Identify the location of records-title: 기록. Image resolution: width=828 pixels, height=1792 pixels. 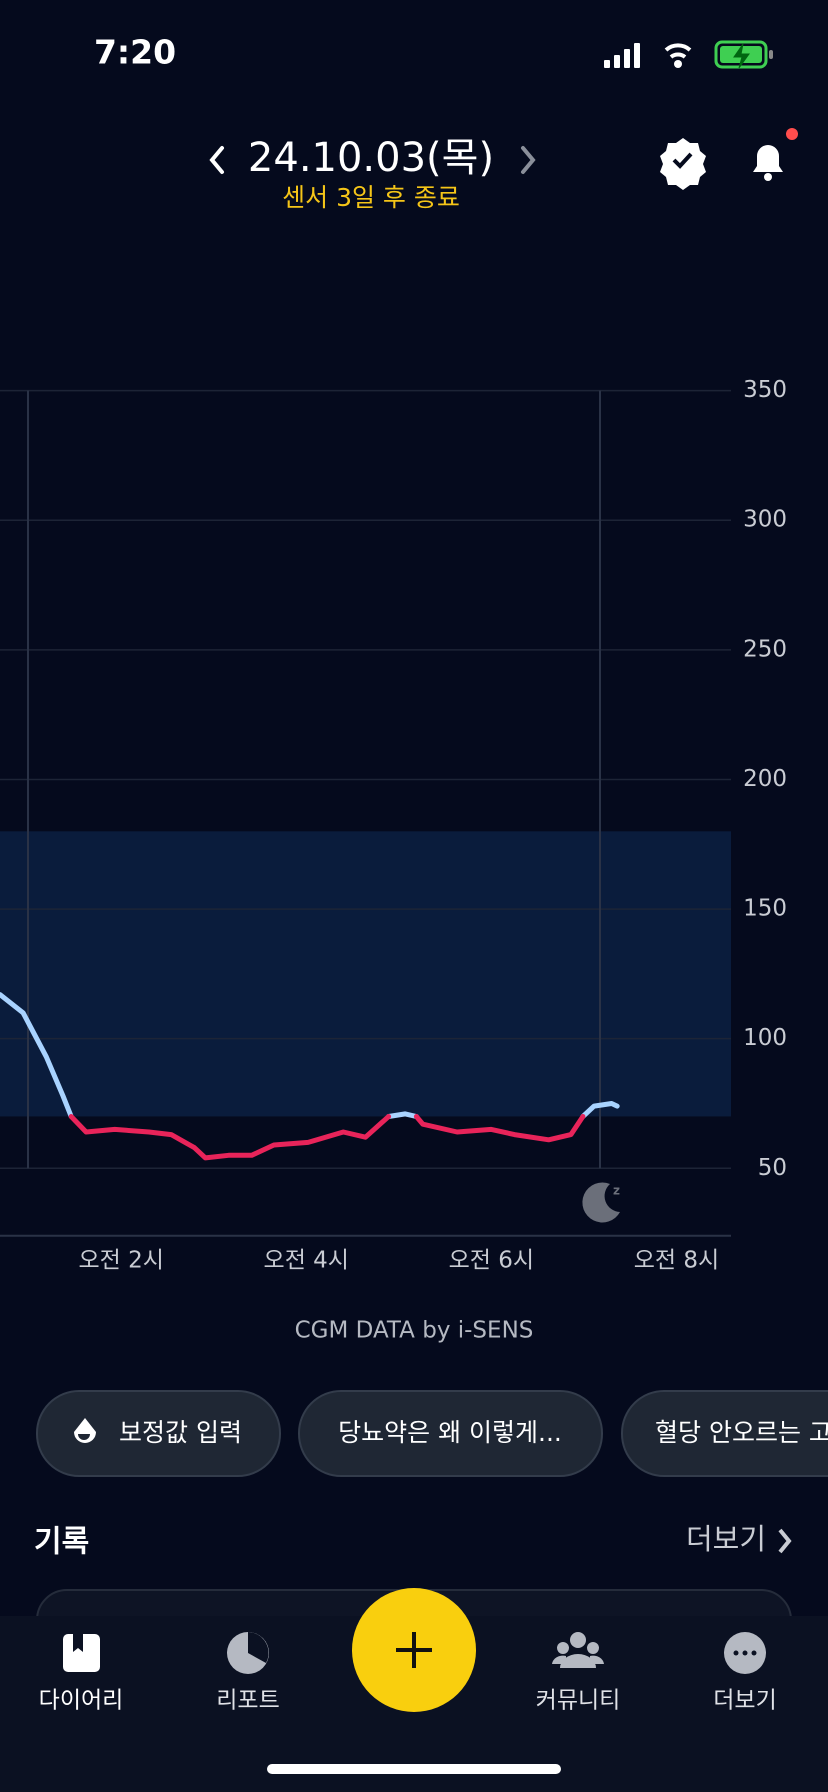
(61, 1542).